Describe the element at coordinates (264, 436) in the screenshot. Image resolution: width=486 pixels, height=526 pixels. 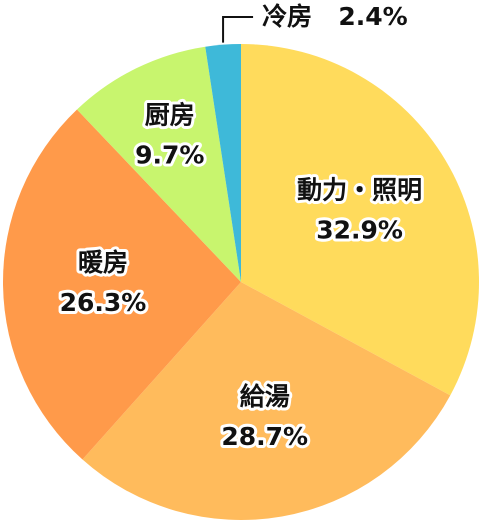
I see `value-label: 28.7%` at that location.